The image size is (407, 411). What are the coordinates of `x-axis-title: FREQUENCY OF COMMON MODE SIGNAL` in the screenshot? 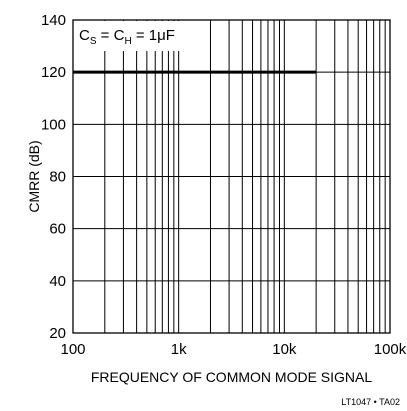 It's located at (232, 377).